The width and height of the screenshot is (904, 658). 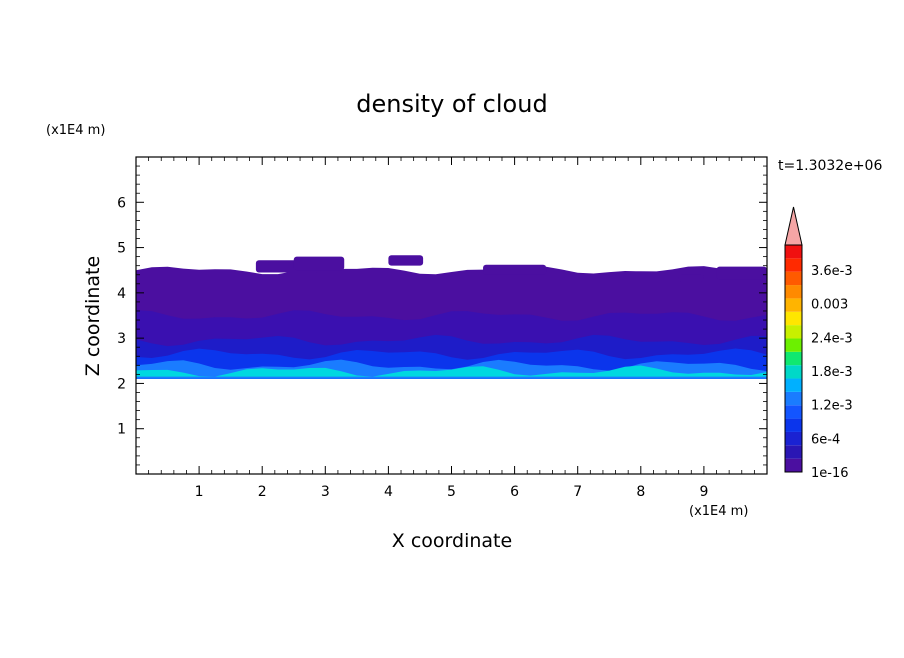 I want to click on density-field, so click(x=451, y=317).